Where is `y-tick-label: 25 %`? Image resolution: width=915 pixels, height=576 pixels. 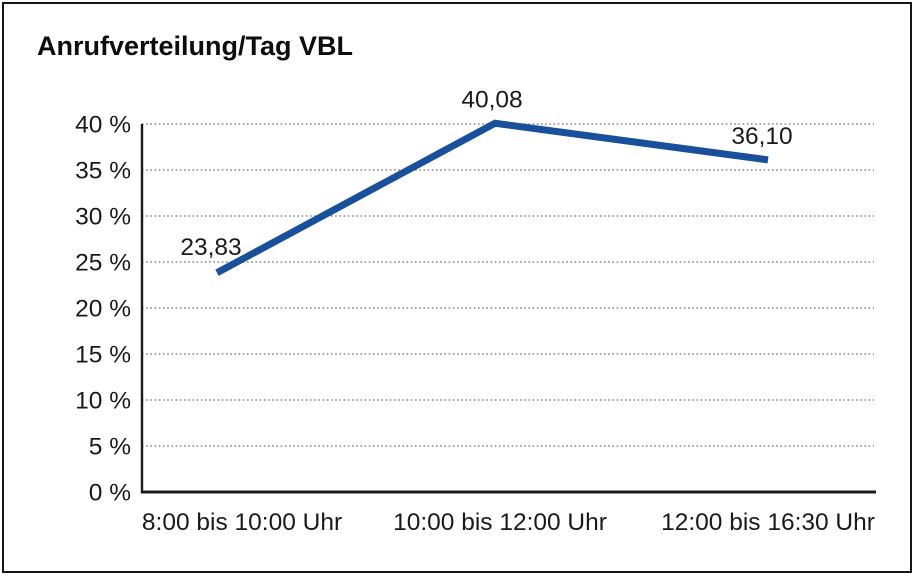 y-tick-label: 25 % is located at coordinates (103, 263).